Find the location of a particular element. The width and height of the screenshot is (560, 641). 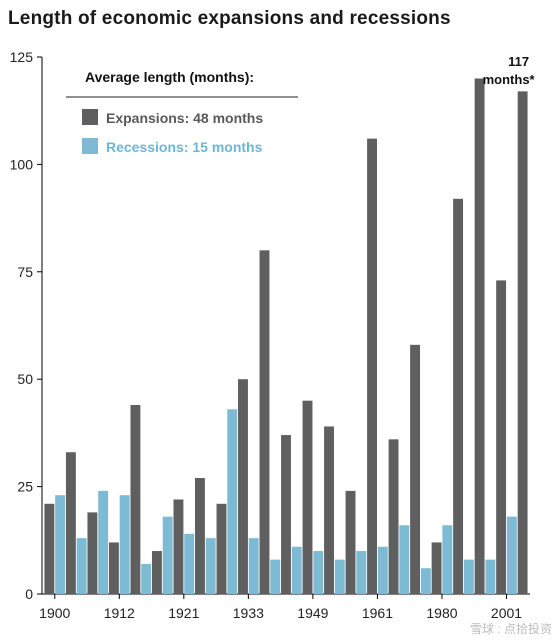

y-tick-label: 25 is located at coordinates (25, 487).